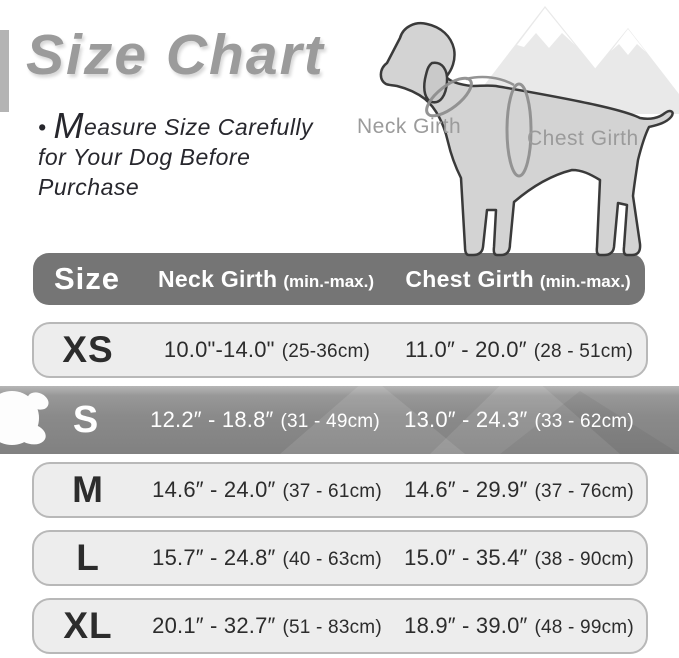 The image size is (679, 658). I want to click on neck-girth-label: Neck Girth, so click(409, 126).